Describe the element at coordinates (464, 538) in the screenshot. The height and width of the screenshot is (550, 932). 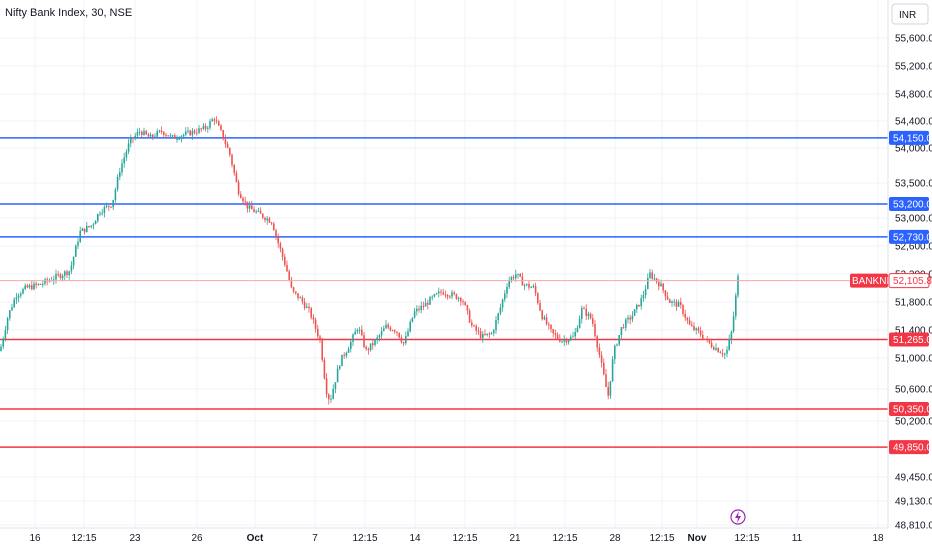
I see `time-tick-label: 12:15` at that location.